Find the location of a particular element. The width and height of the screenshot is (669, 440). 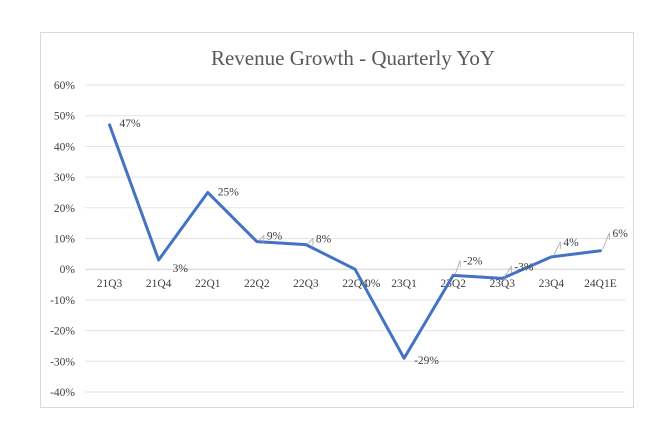

x-tick-label: 23Q3 is located at coordinates (502, 284).